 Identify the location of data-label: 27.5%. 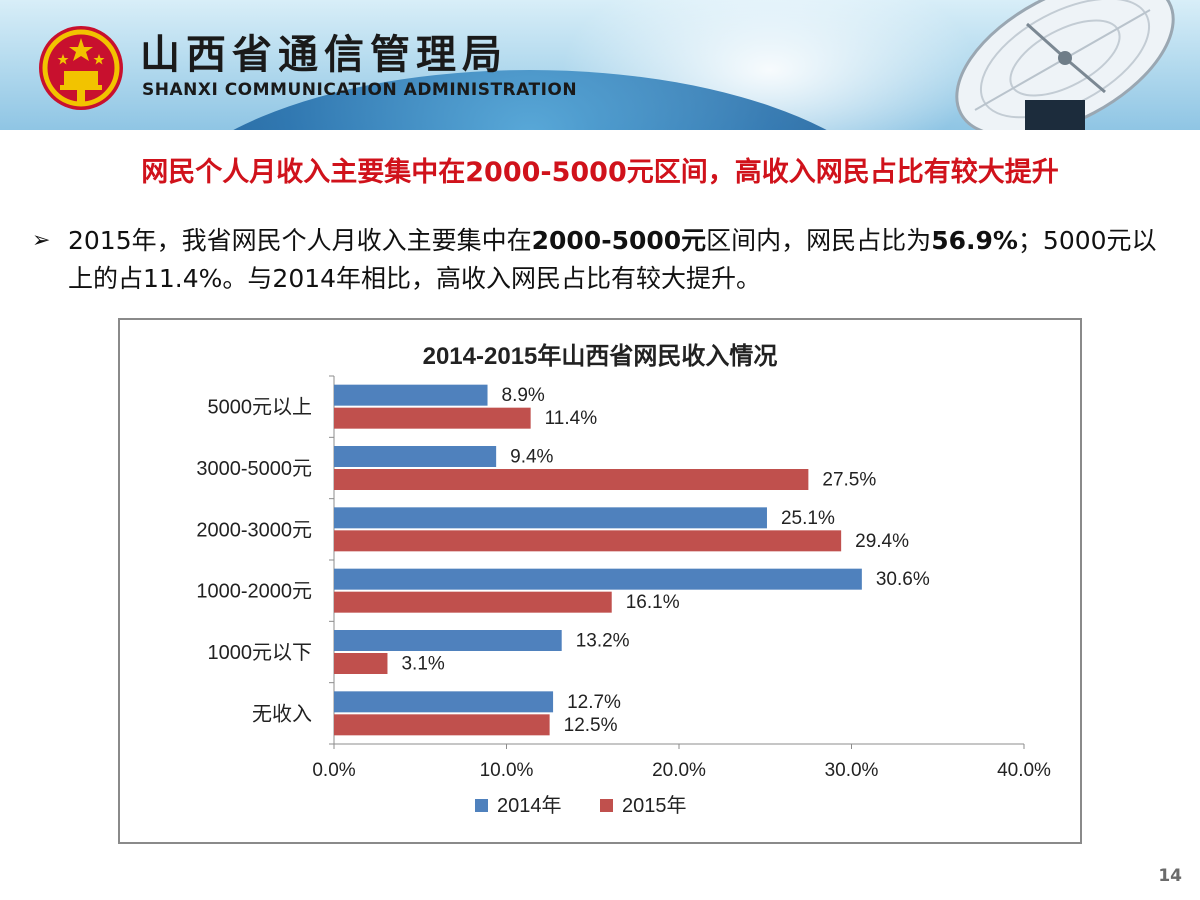
(849, 480).